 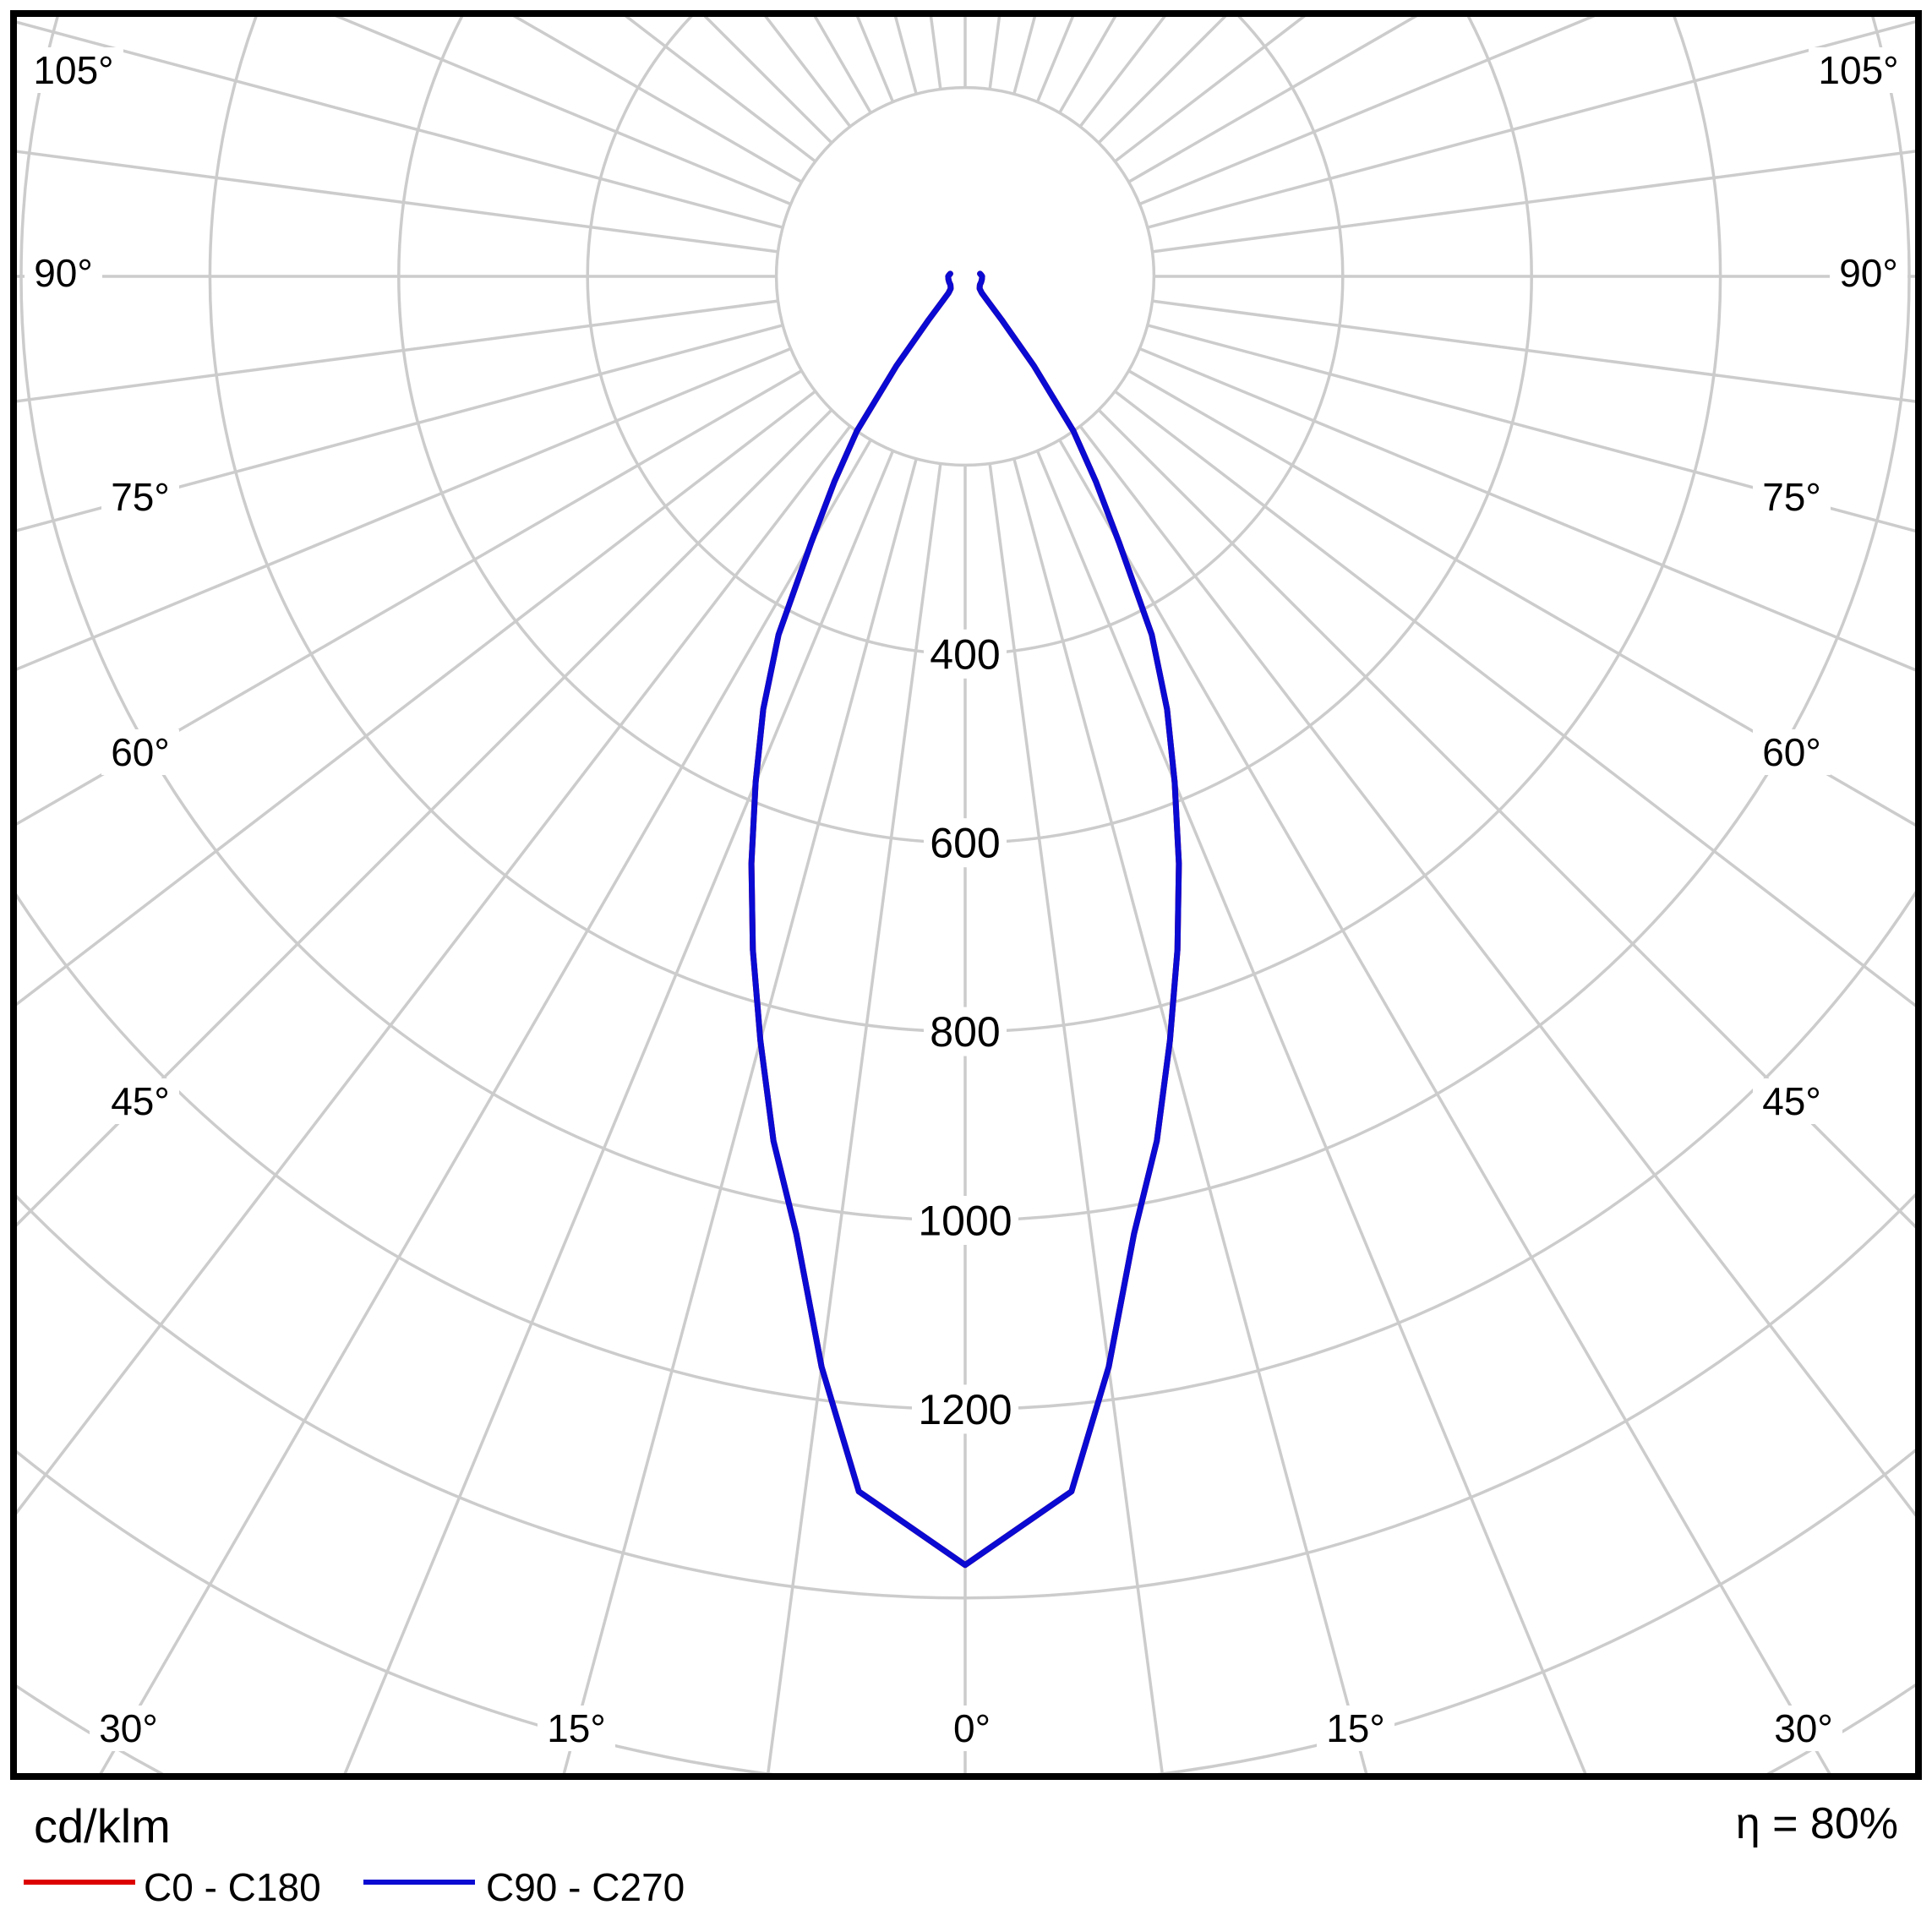 I want to click on value-tick-label: 400, so click(x=965, y=654).